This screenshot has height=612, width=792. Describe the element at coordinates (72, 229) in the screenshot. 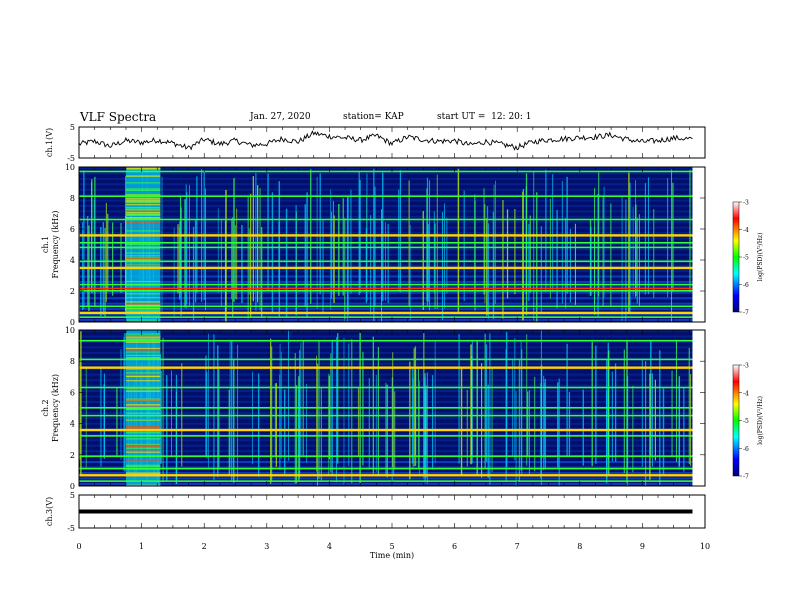

I see `y-tick-label: 6` at that location.